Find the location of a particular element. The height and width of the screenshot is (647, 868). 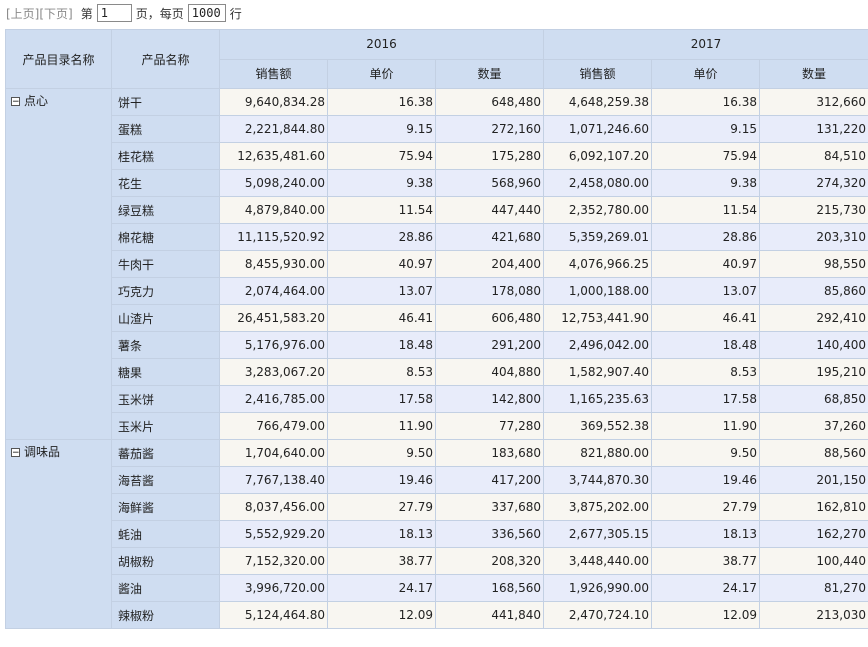

qty-2017-cell: 215,730 is located at coordinates (813, 210).